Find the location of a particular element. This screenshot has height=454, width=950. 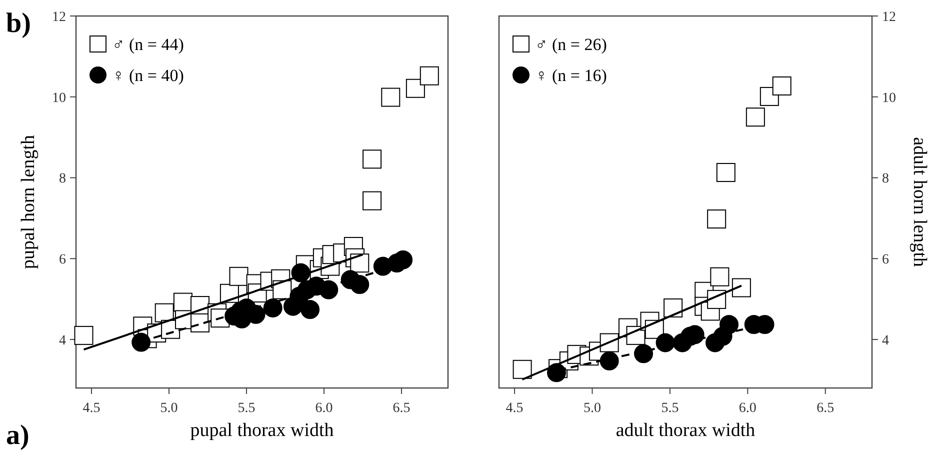

y-tick-label: 10 is located at coordinates (59, 98).